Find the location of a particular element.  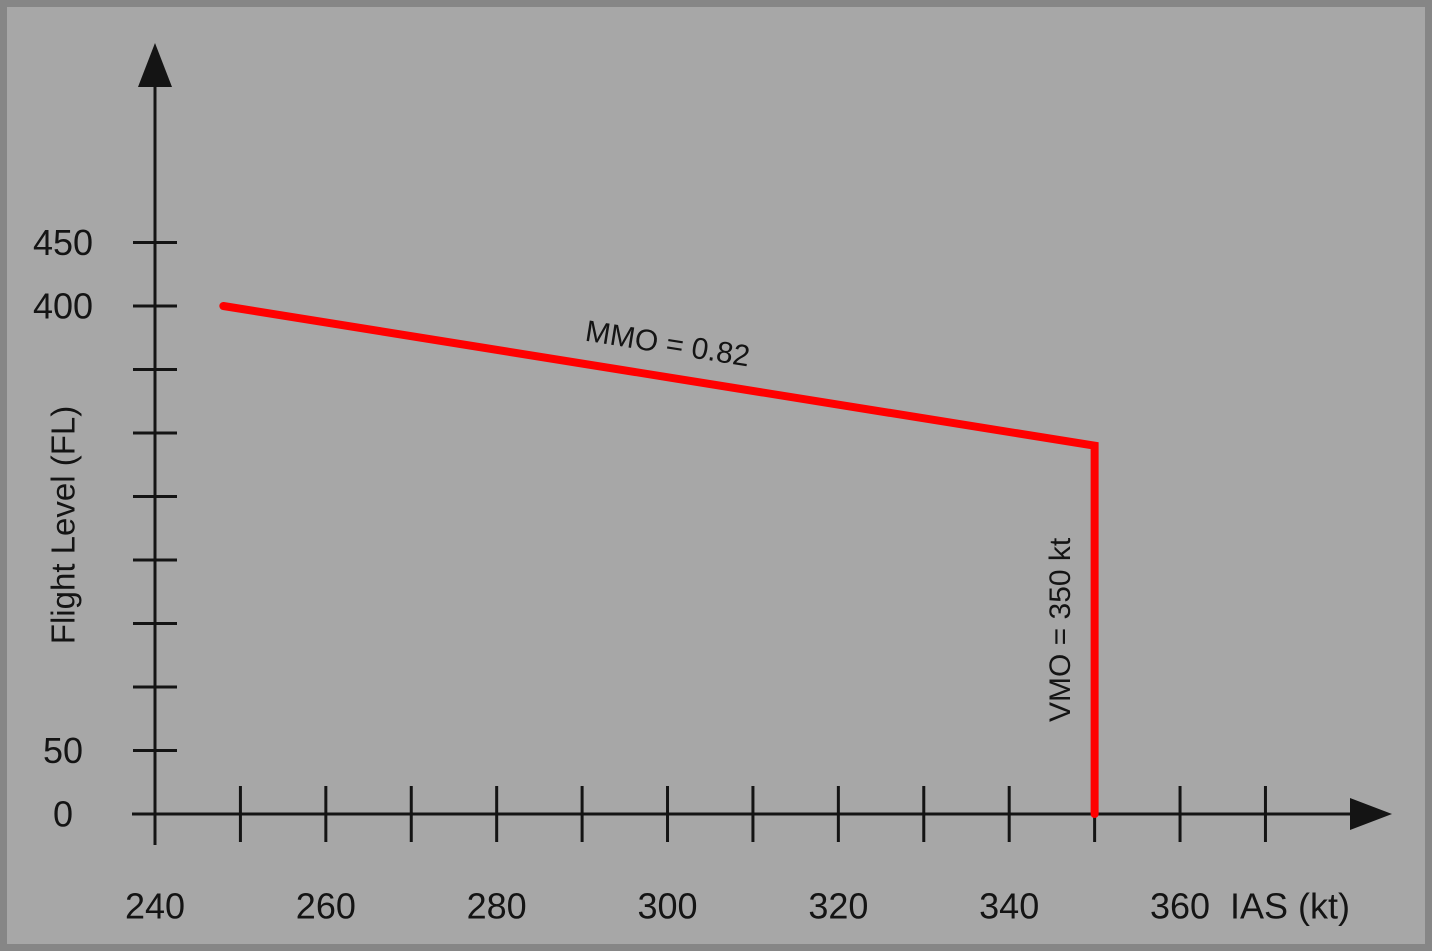

x-tick-label: 300 is located at coordinates (667, 906).